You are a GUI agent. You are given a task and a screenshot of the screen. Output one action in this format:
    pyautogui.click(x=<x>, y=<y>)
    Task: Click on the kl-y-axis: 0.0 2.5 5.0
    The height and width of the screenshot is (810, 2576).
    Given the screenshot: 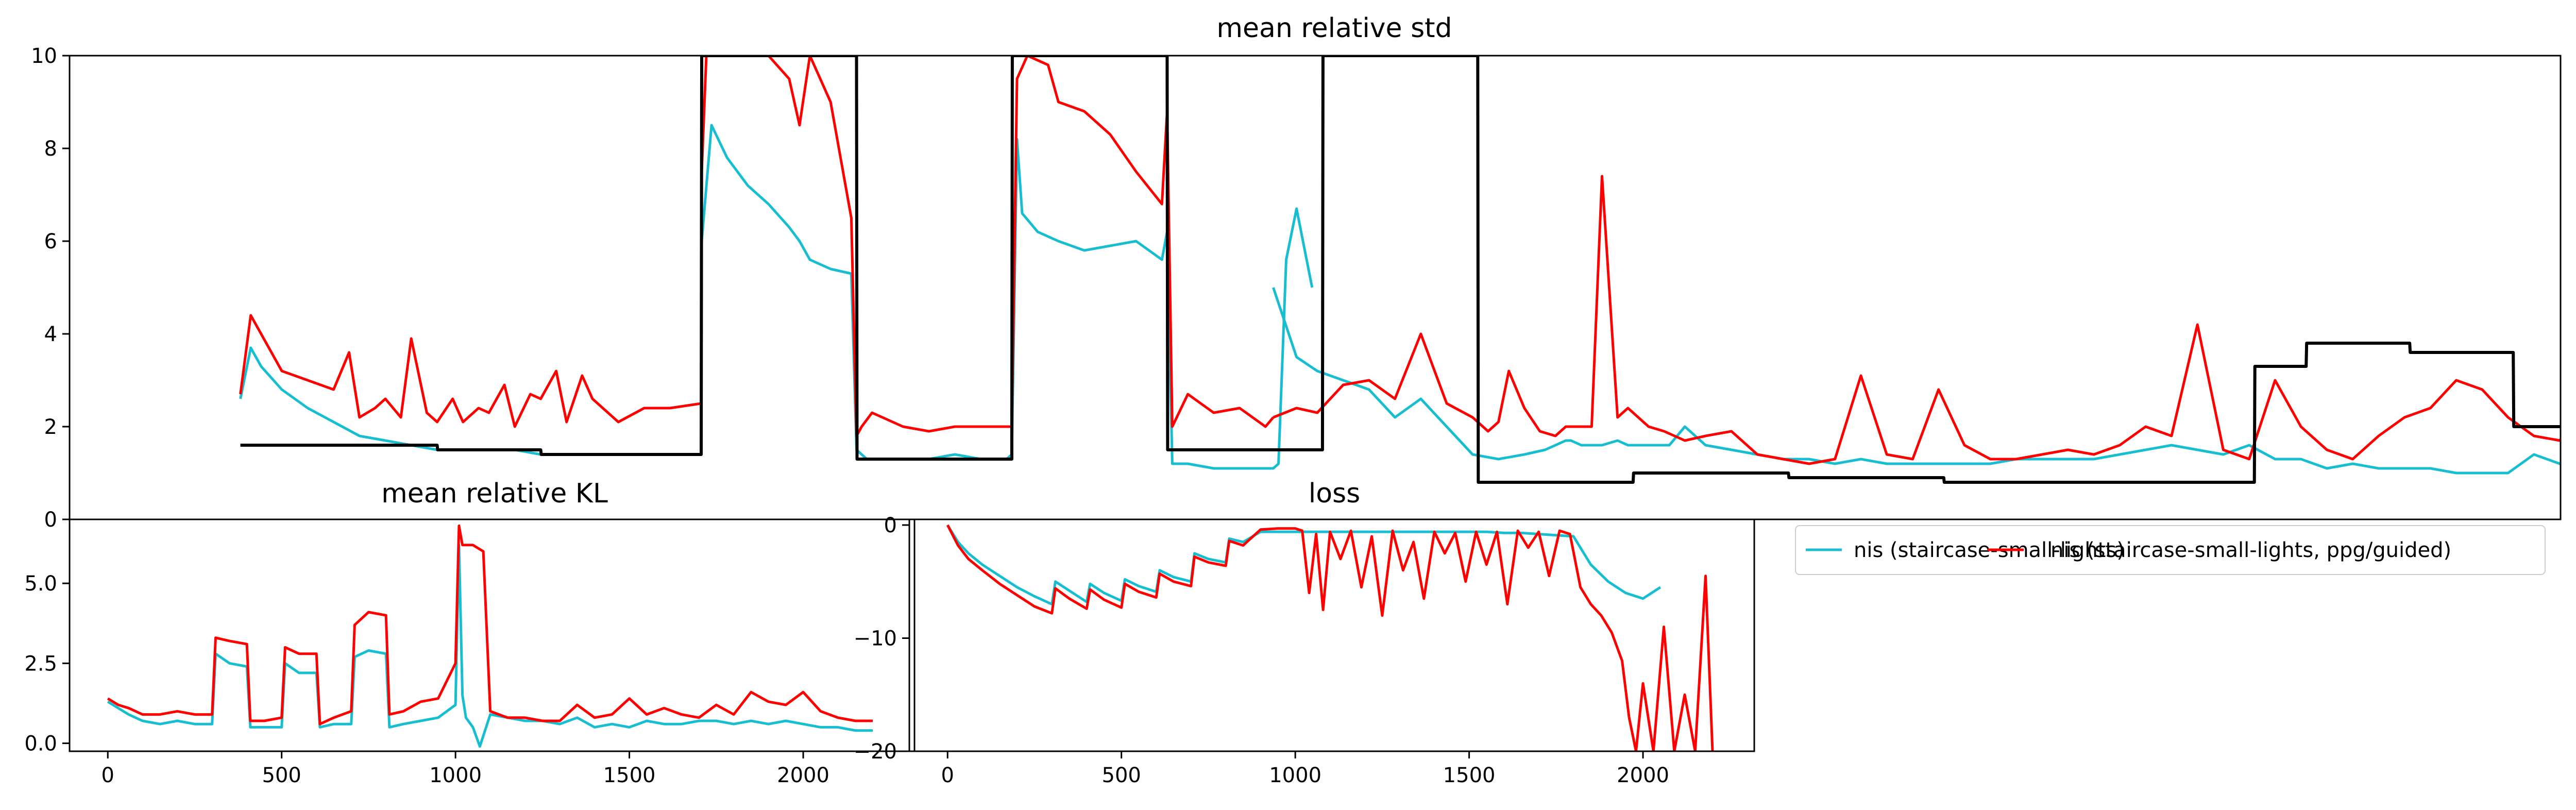 What is the action you would take?
    pyautogui.click(x=47, y=663)
    